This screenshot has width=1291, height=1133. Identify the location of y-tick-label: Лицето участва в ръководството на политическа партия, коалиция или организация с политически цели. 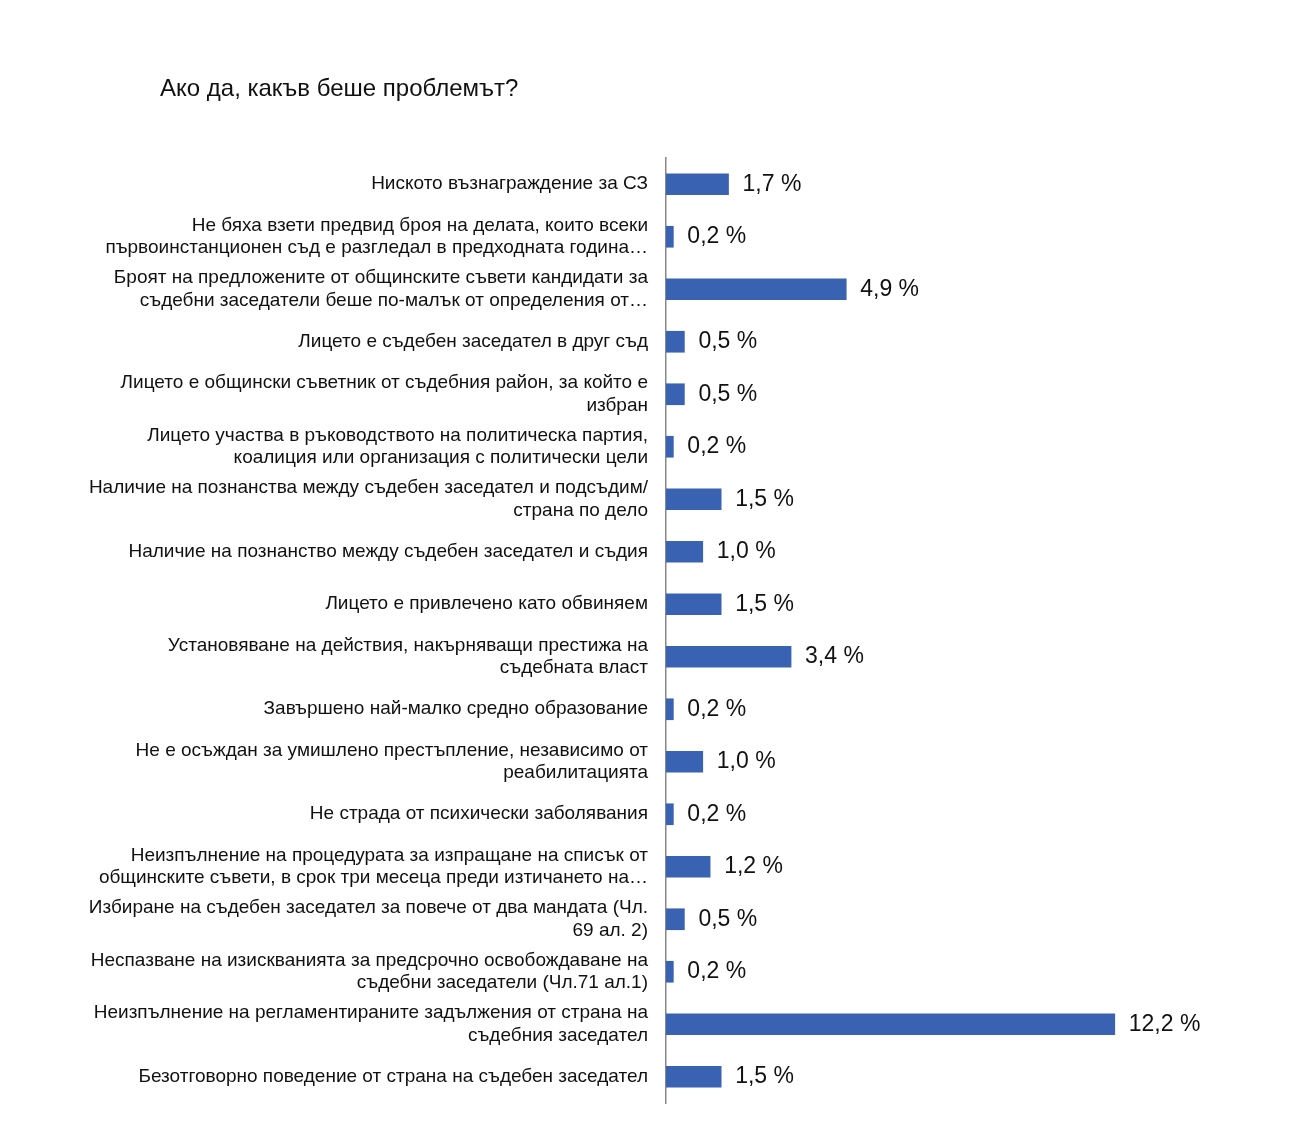
(397, 445).